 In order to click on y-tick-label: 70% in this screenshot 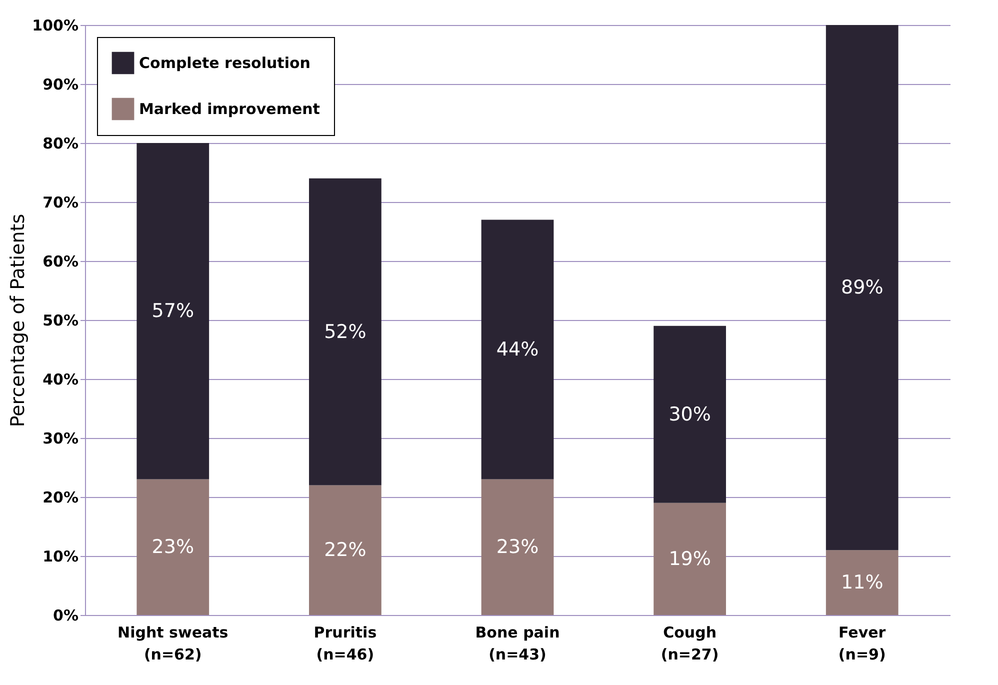, I will do `click(60, 203)`.